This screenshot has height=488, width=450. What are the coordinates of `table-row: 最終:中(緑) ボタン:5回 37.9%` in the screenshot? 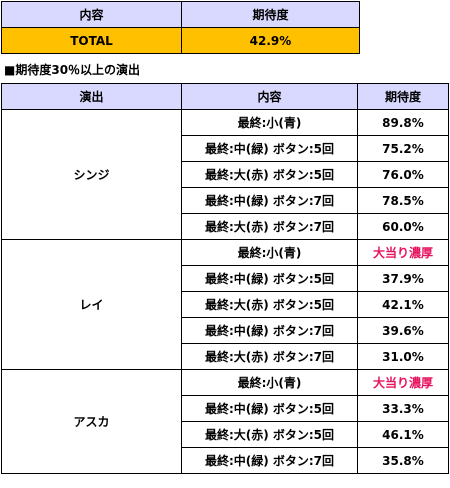 It's located at (225, 278).